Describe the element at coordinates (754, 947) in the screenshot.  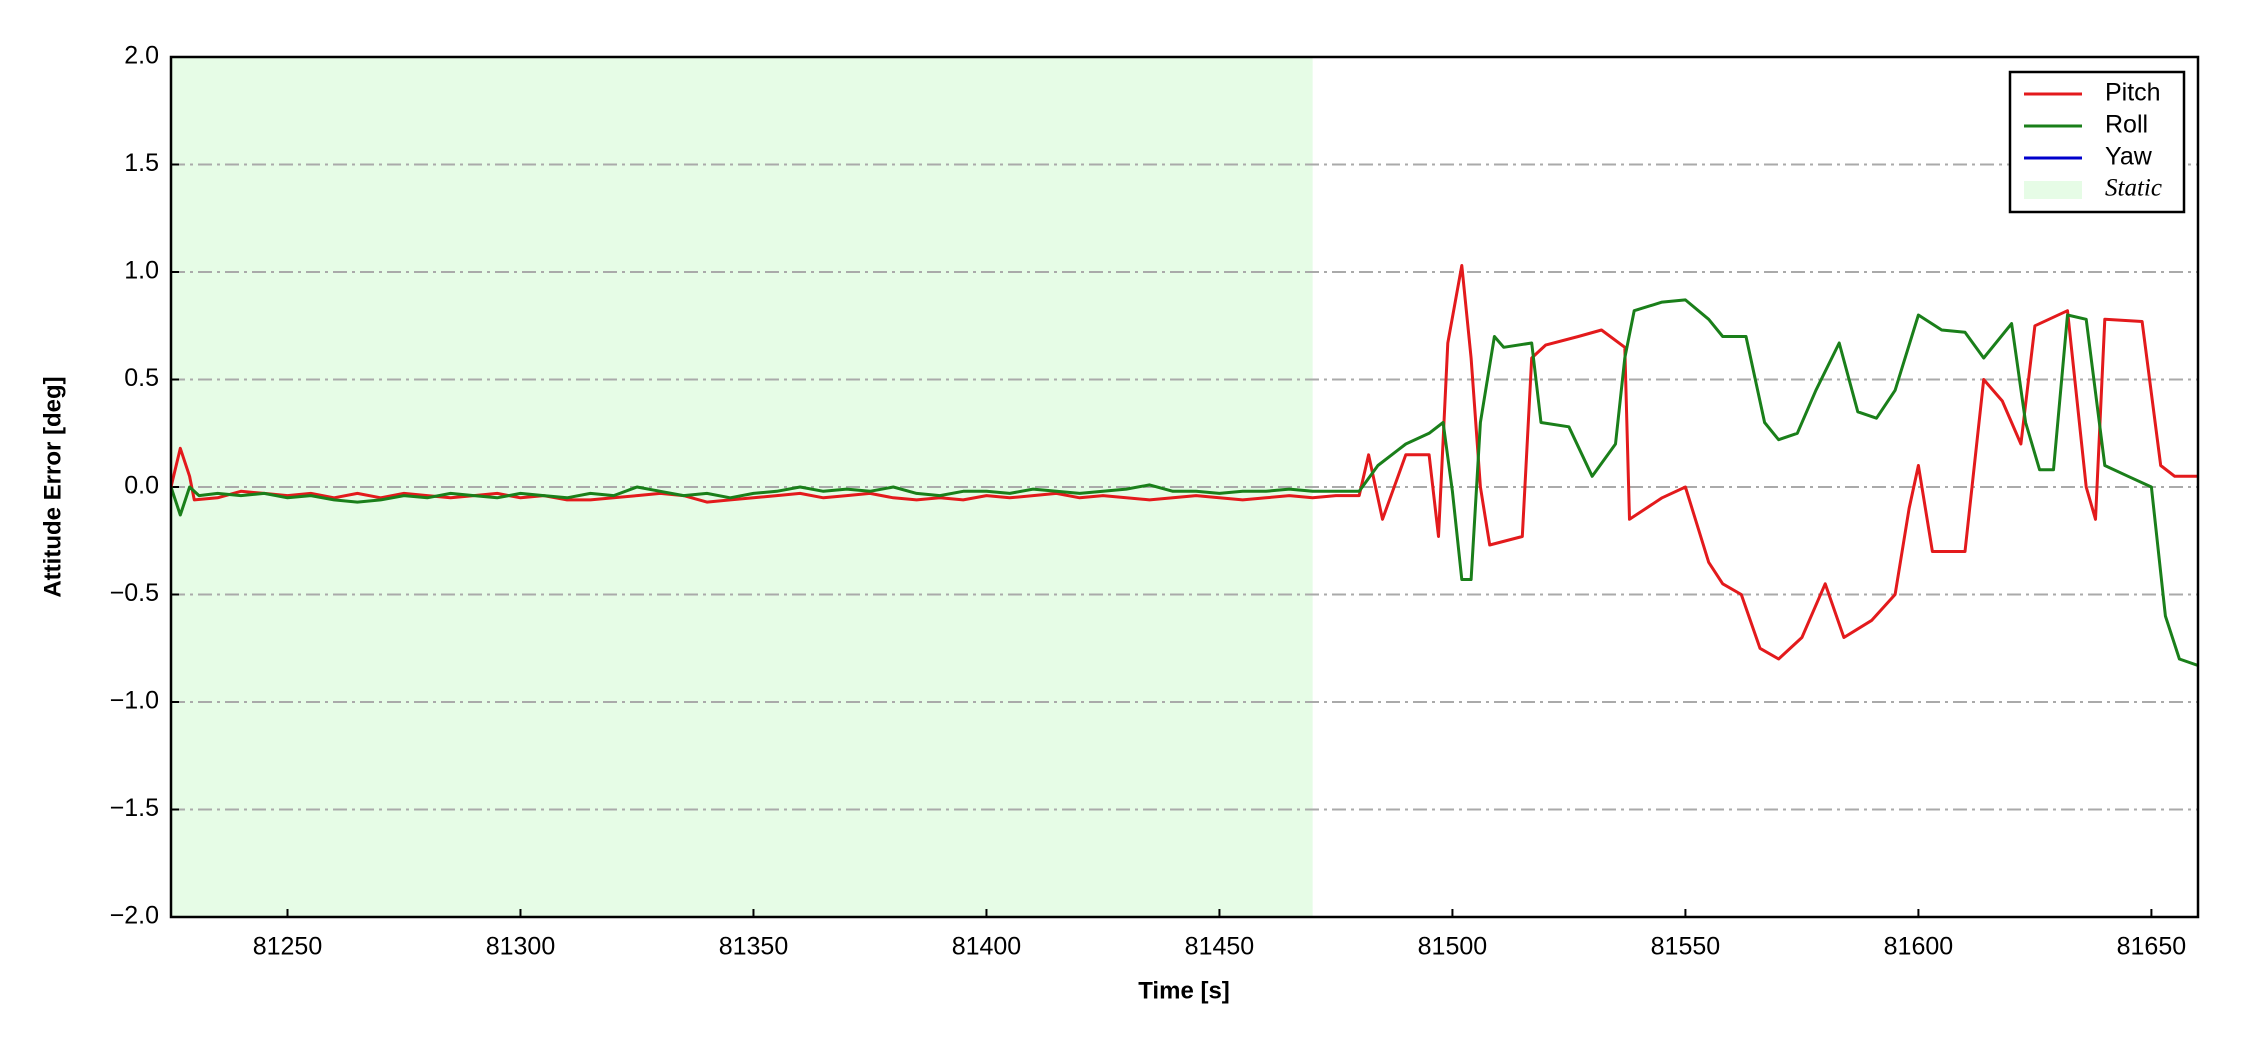
I see `x-tick-label: 81350` at that location.